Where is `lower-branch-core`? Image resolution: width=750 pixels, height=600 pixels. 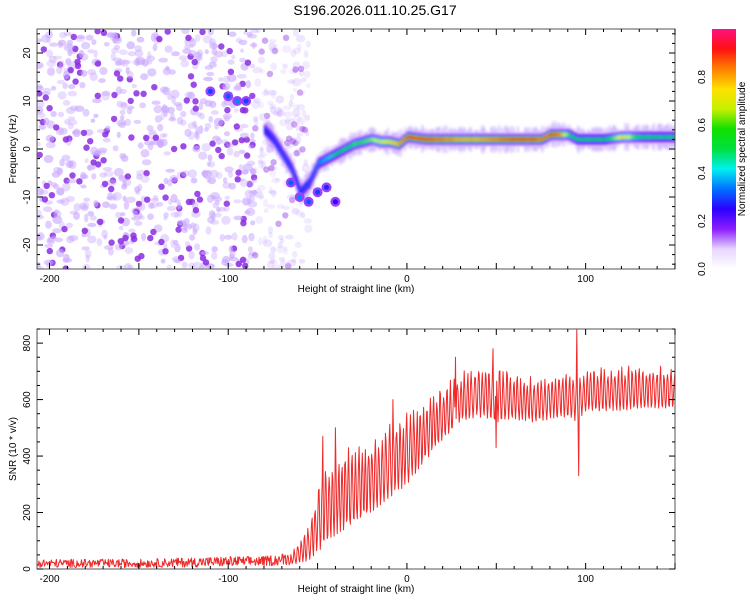 lower-branch-core is located at coordinates (335, 202).